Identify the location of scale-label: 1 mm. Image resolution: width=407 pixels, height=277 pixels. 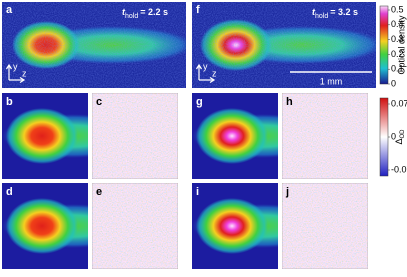
(331, 81).